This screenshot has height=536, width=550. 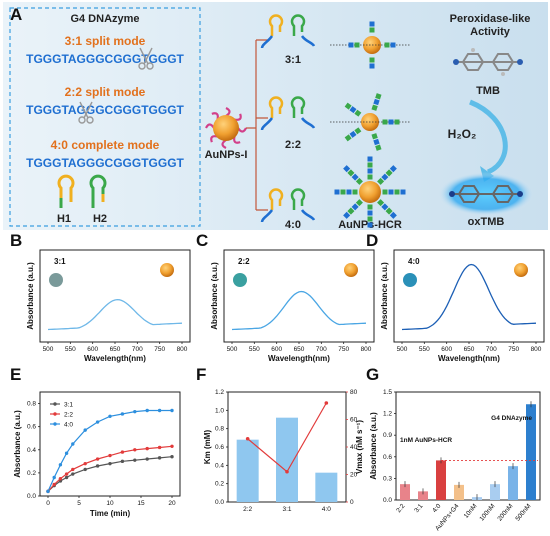 I want to click on y-tick-label: 0.8, so click(x=219, y=429).